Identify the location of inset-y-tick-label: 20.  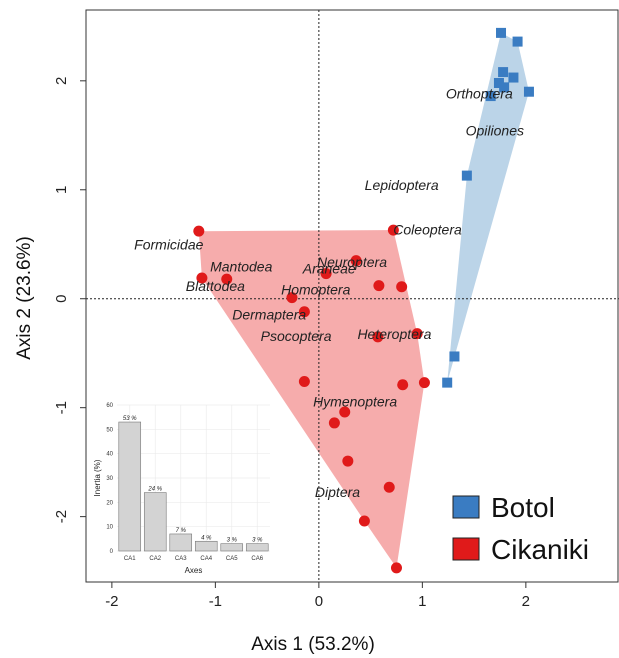
(109, 503).